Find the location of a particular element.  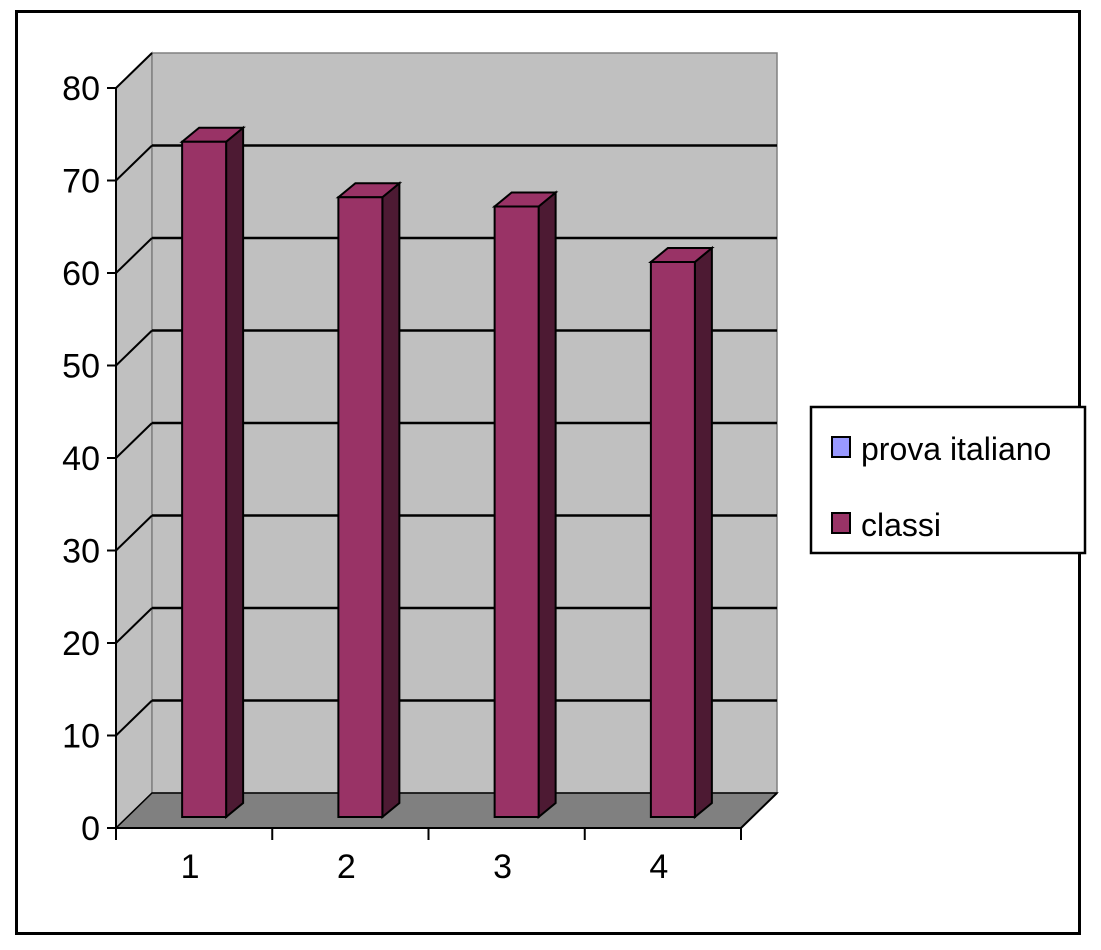

legend-box is located at coordinates (948, 480).